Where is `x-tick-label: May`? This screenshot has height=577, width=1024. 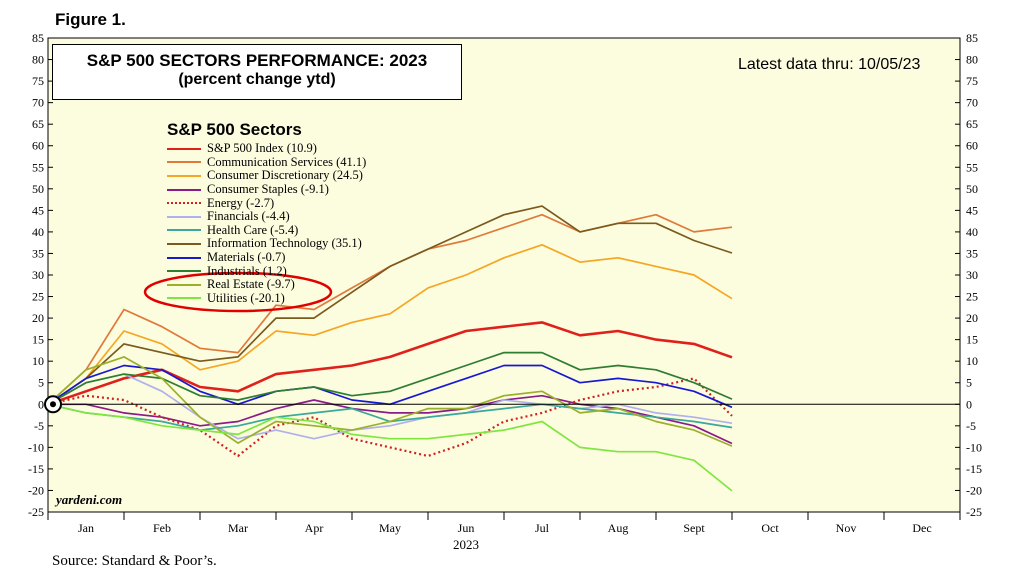
x-tick-label: May is located at coordinates (390, 528).